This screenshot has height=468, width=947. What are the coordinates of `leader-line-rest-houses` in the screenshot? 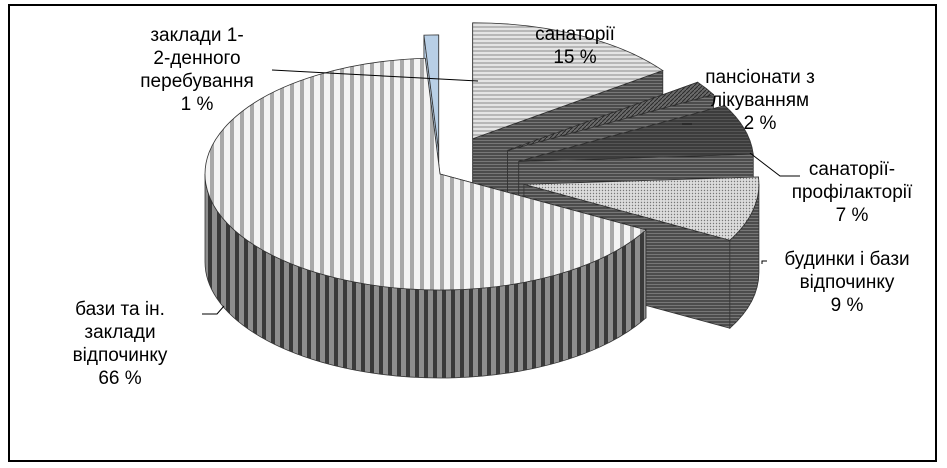 It's located at (764, 262).